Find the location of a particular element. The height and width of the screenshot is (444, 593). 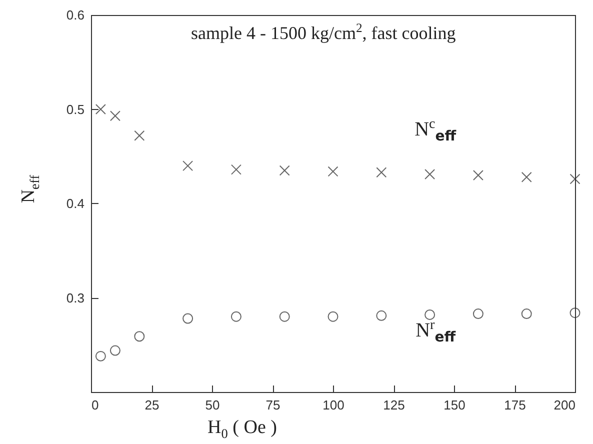

x-tick-label: 50 is located at coordinates (212, 405).